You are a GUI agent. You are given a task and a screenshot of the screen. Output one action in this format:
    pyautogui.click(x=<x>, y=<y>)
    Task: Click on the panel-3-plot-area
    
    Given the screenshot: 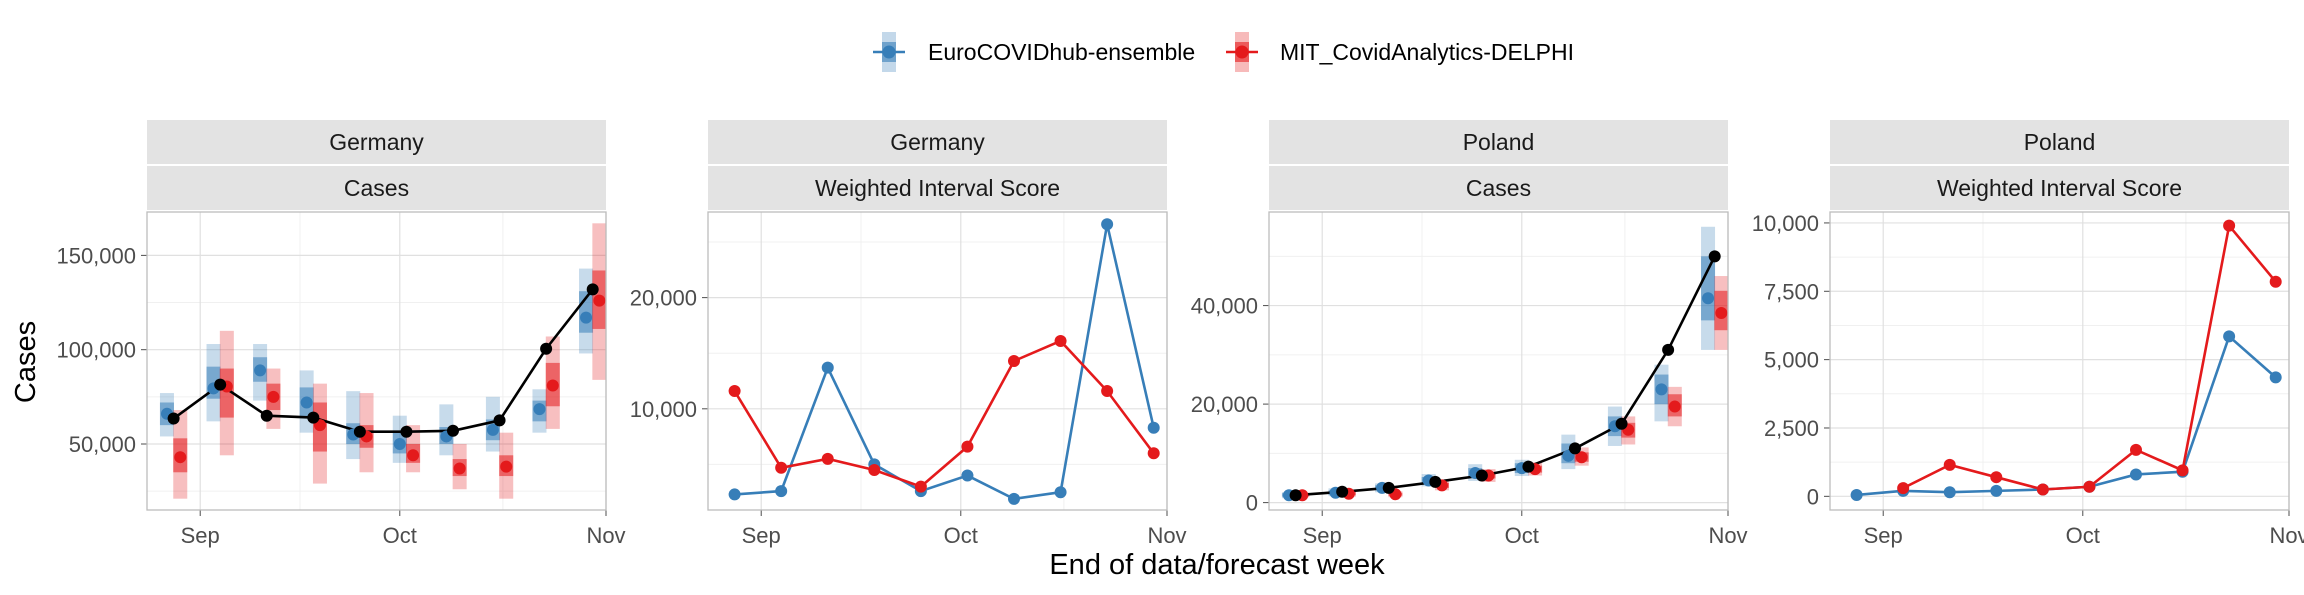 What is the action you would take?
    pyautogui.click(x=1498, y=361)
    